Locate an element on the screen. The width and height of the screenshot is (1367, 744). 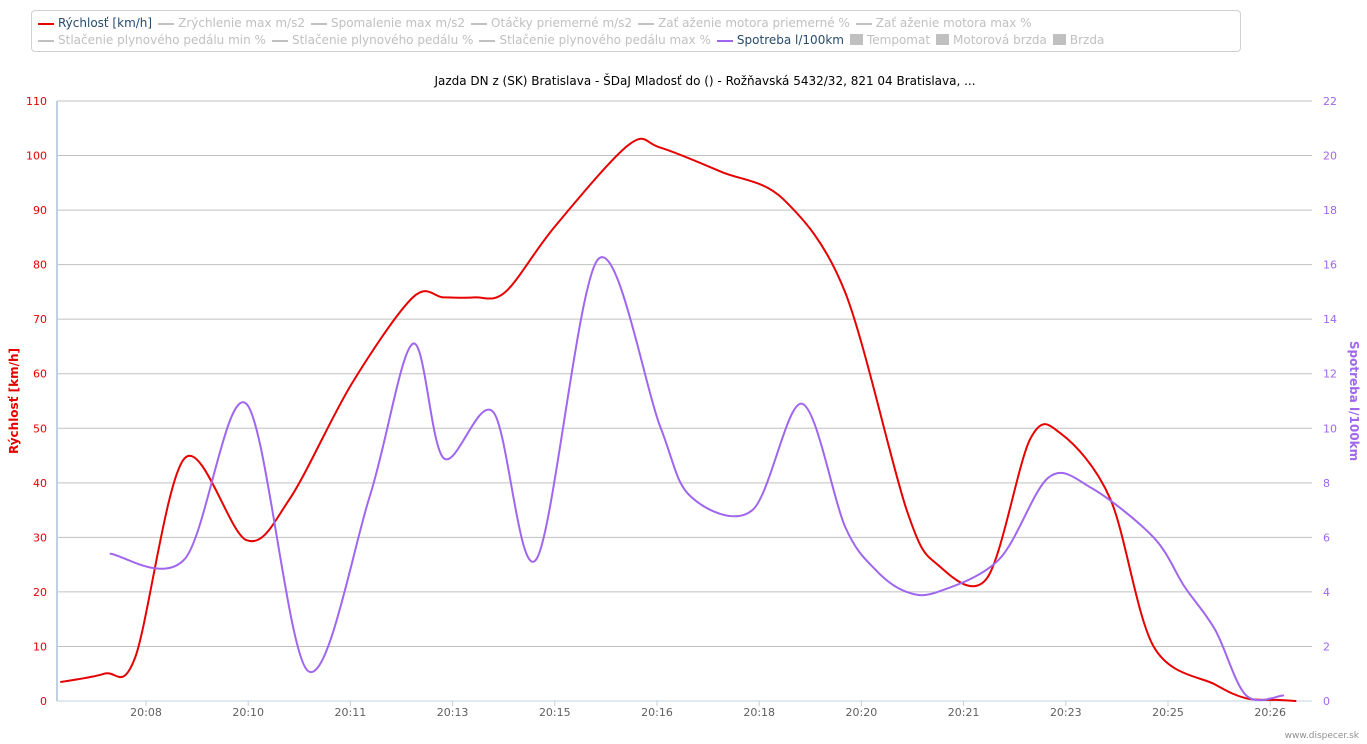
x-tick-label: 20:26 is located at coordinates (1270, 712).